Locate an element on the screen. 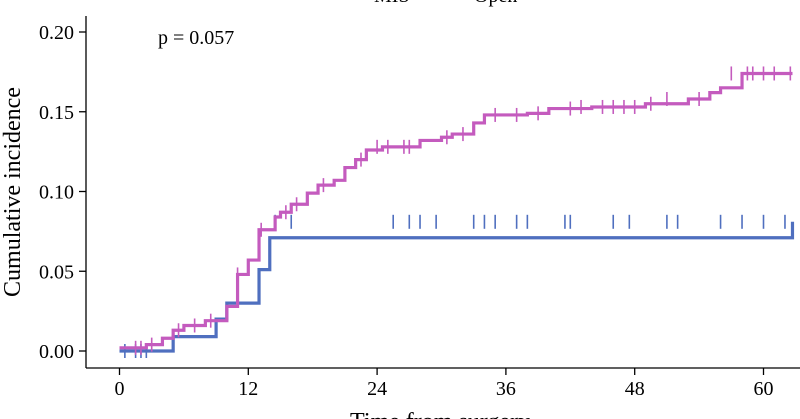  legend: MIS Open is located at coordinates (445, 3).